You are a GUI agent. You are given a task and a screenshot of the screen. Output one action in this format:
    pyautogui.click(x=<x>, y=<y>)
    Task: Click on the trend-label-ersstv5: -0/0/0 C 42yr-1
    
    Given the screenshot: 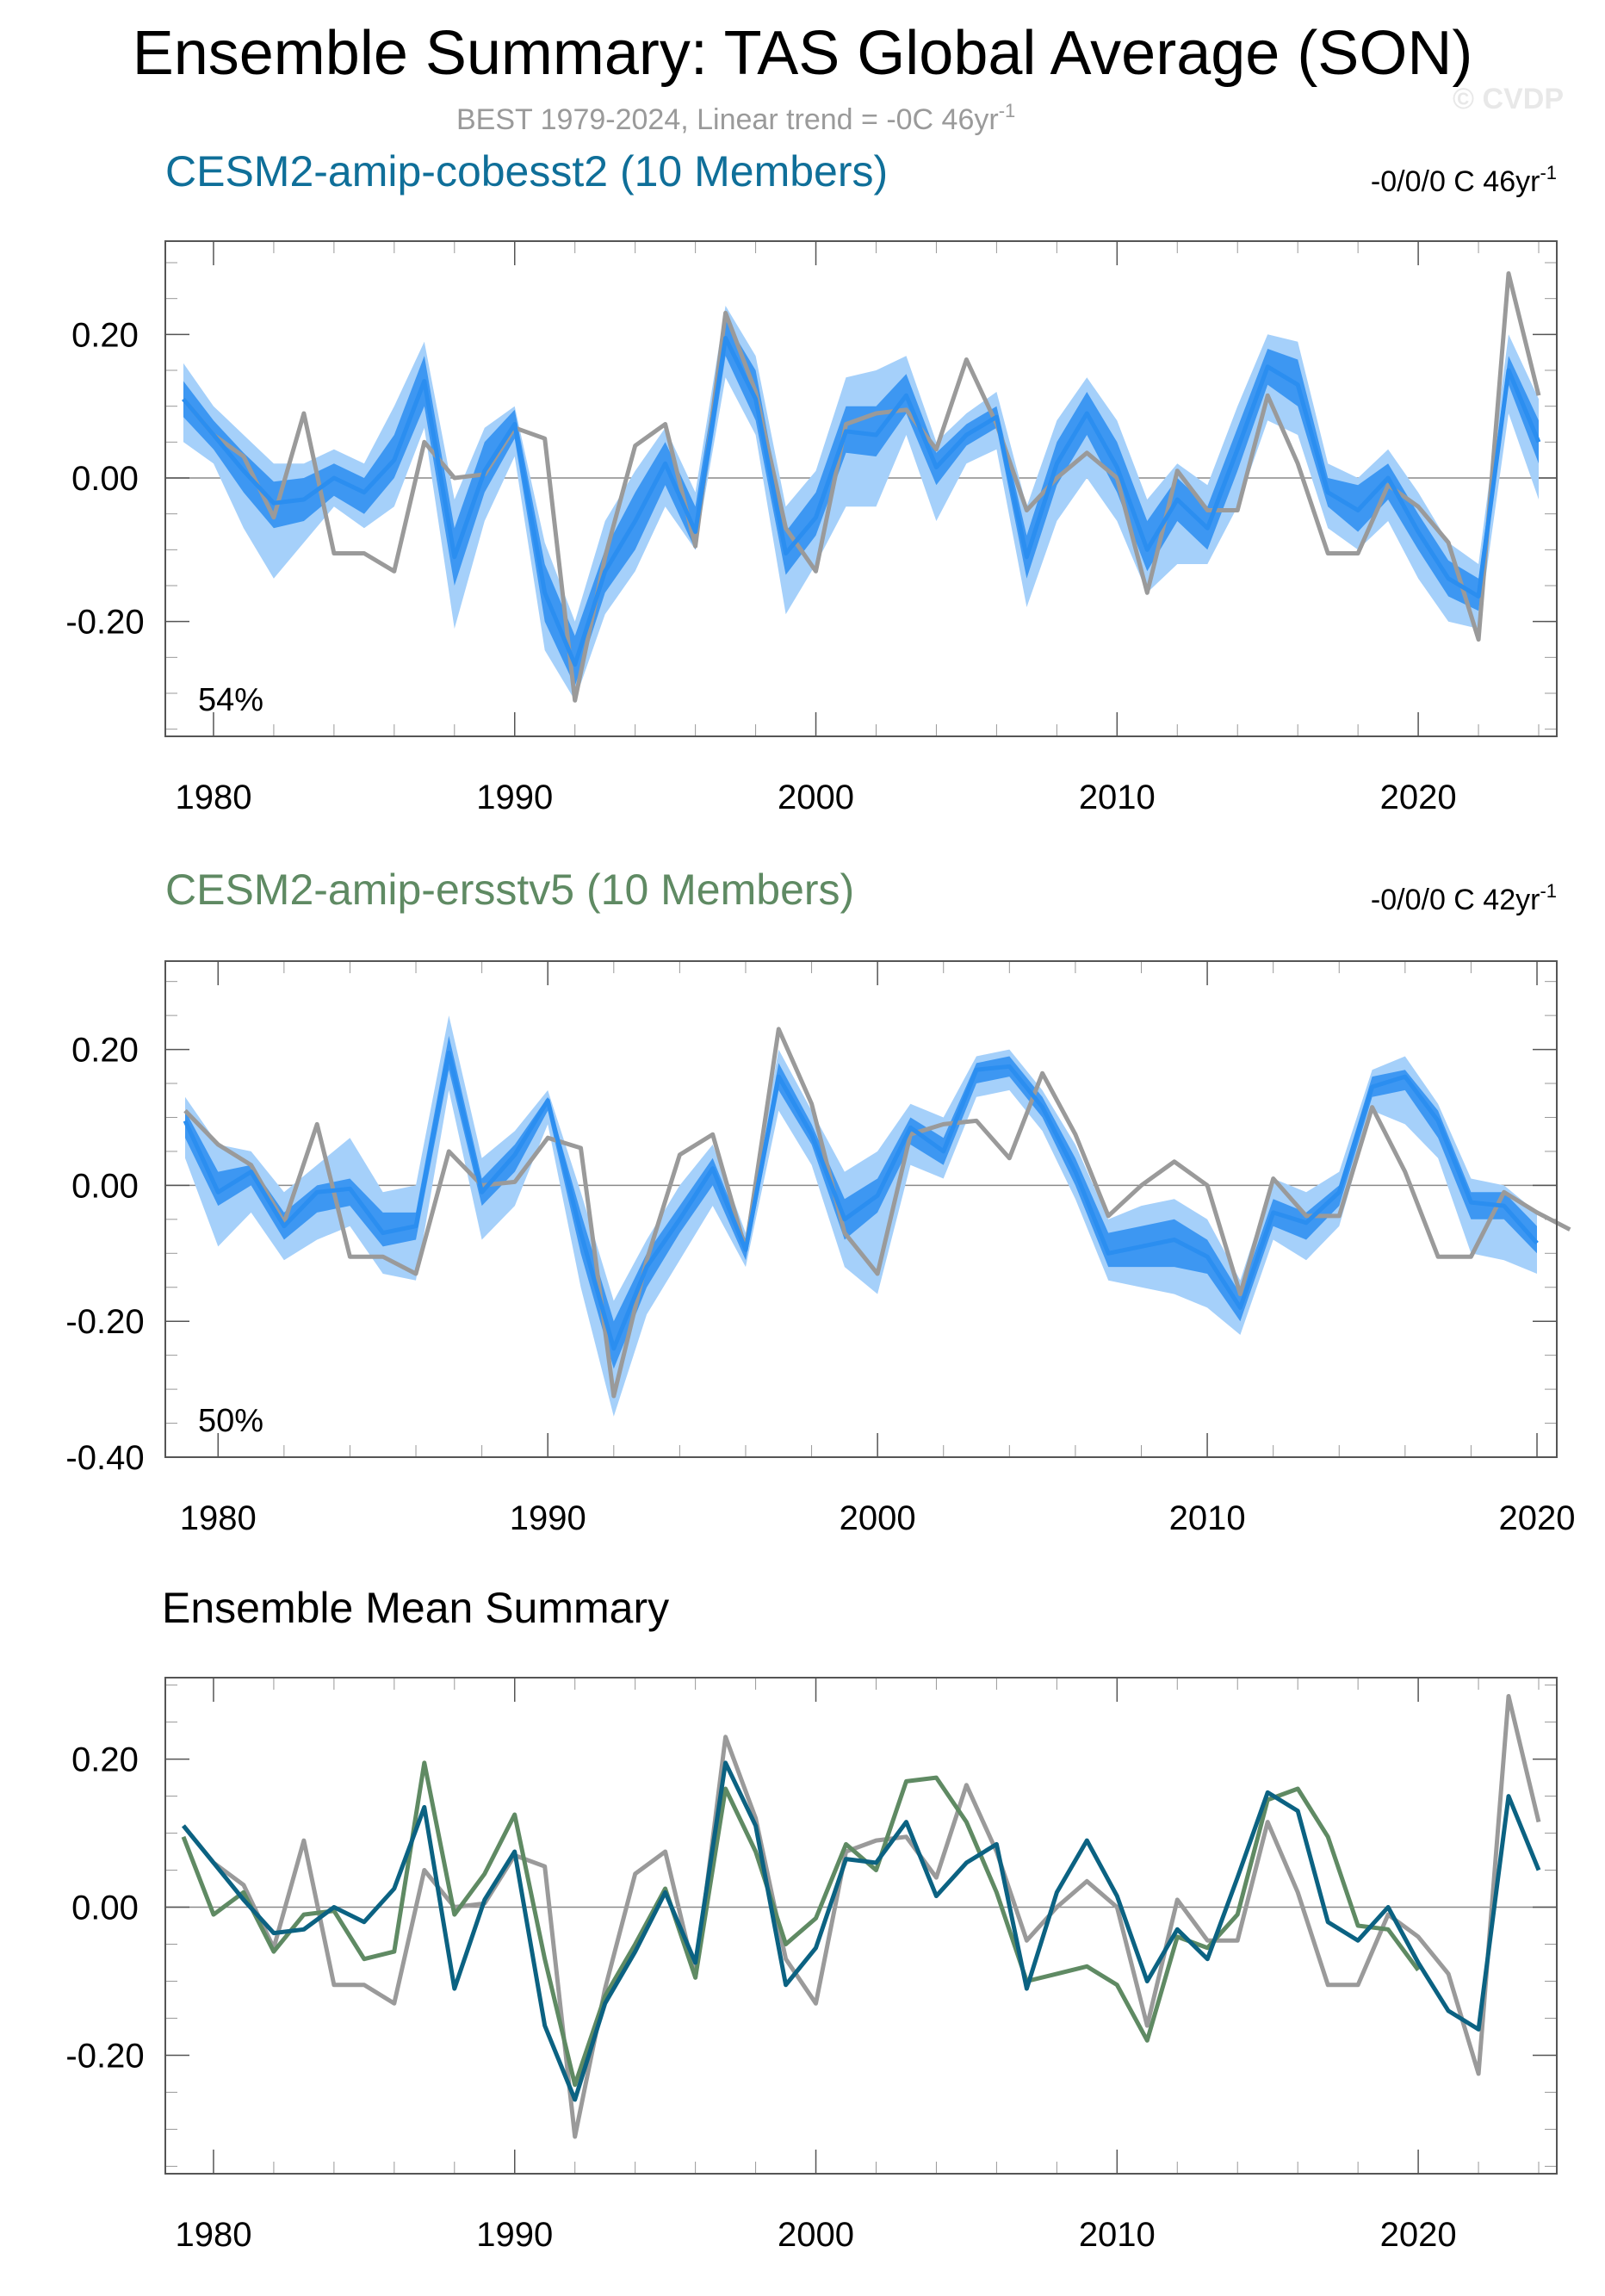 What is the action you would take?
    pyautogui.click(x=1464, y=898)
    